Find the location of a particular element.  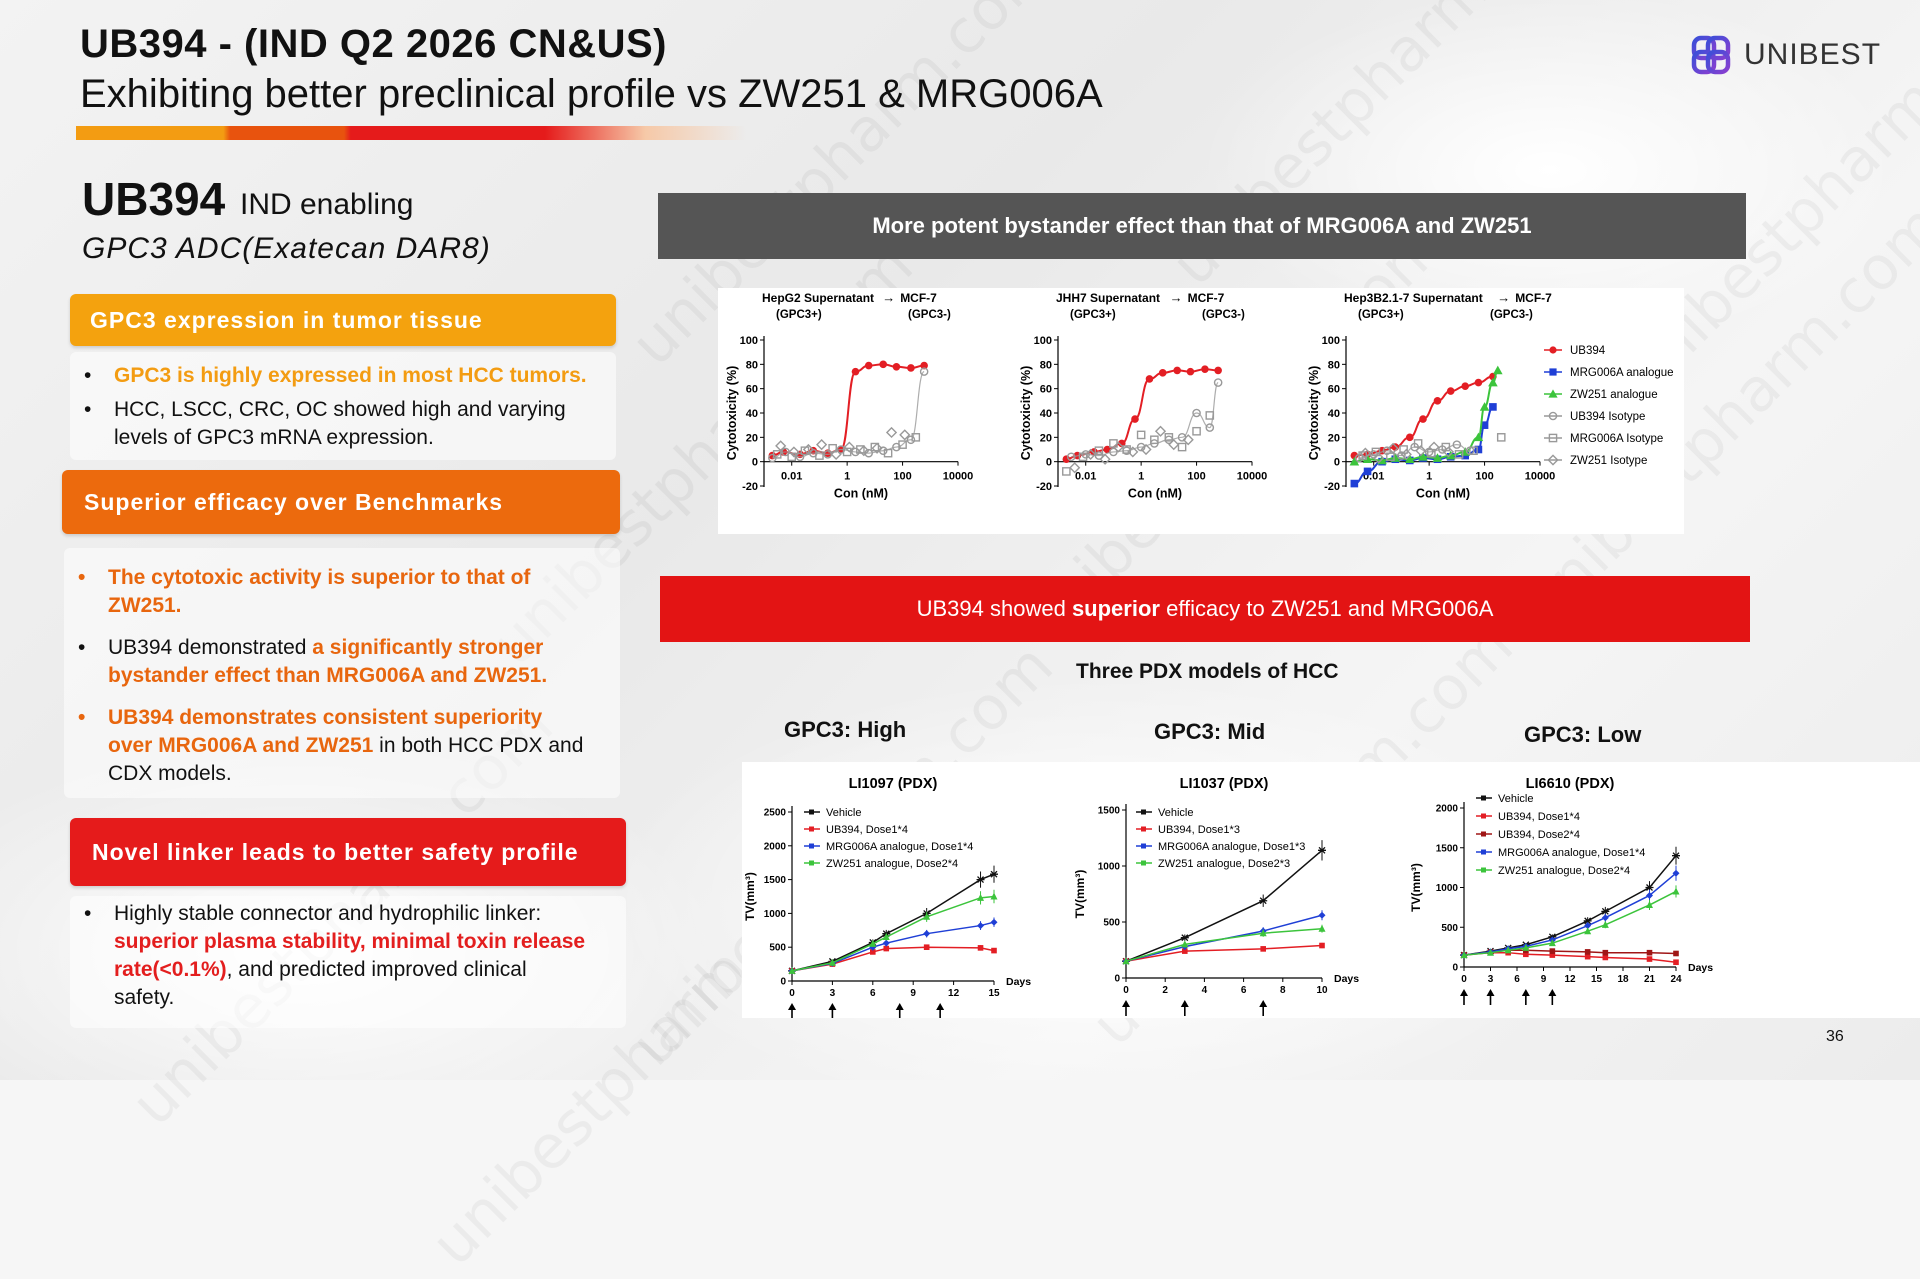

series-ub394 is located at coordinates (893, 959).